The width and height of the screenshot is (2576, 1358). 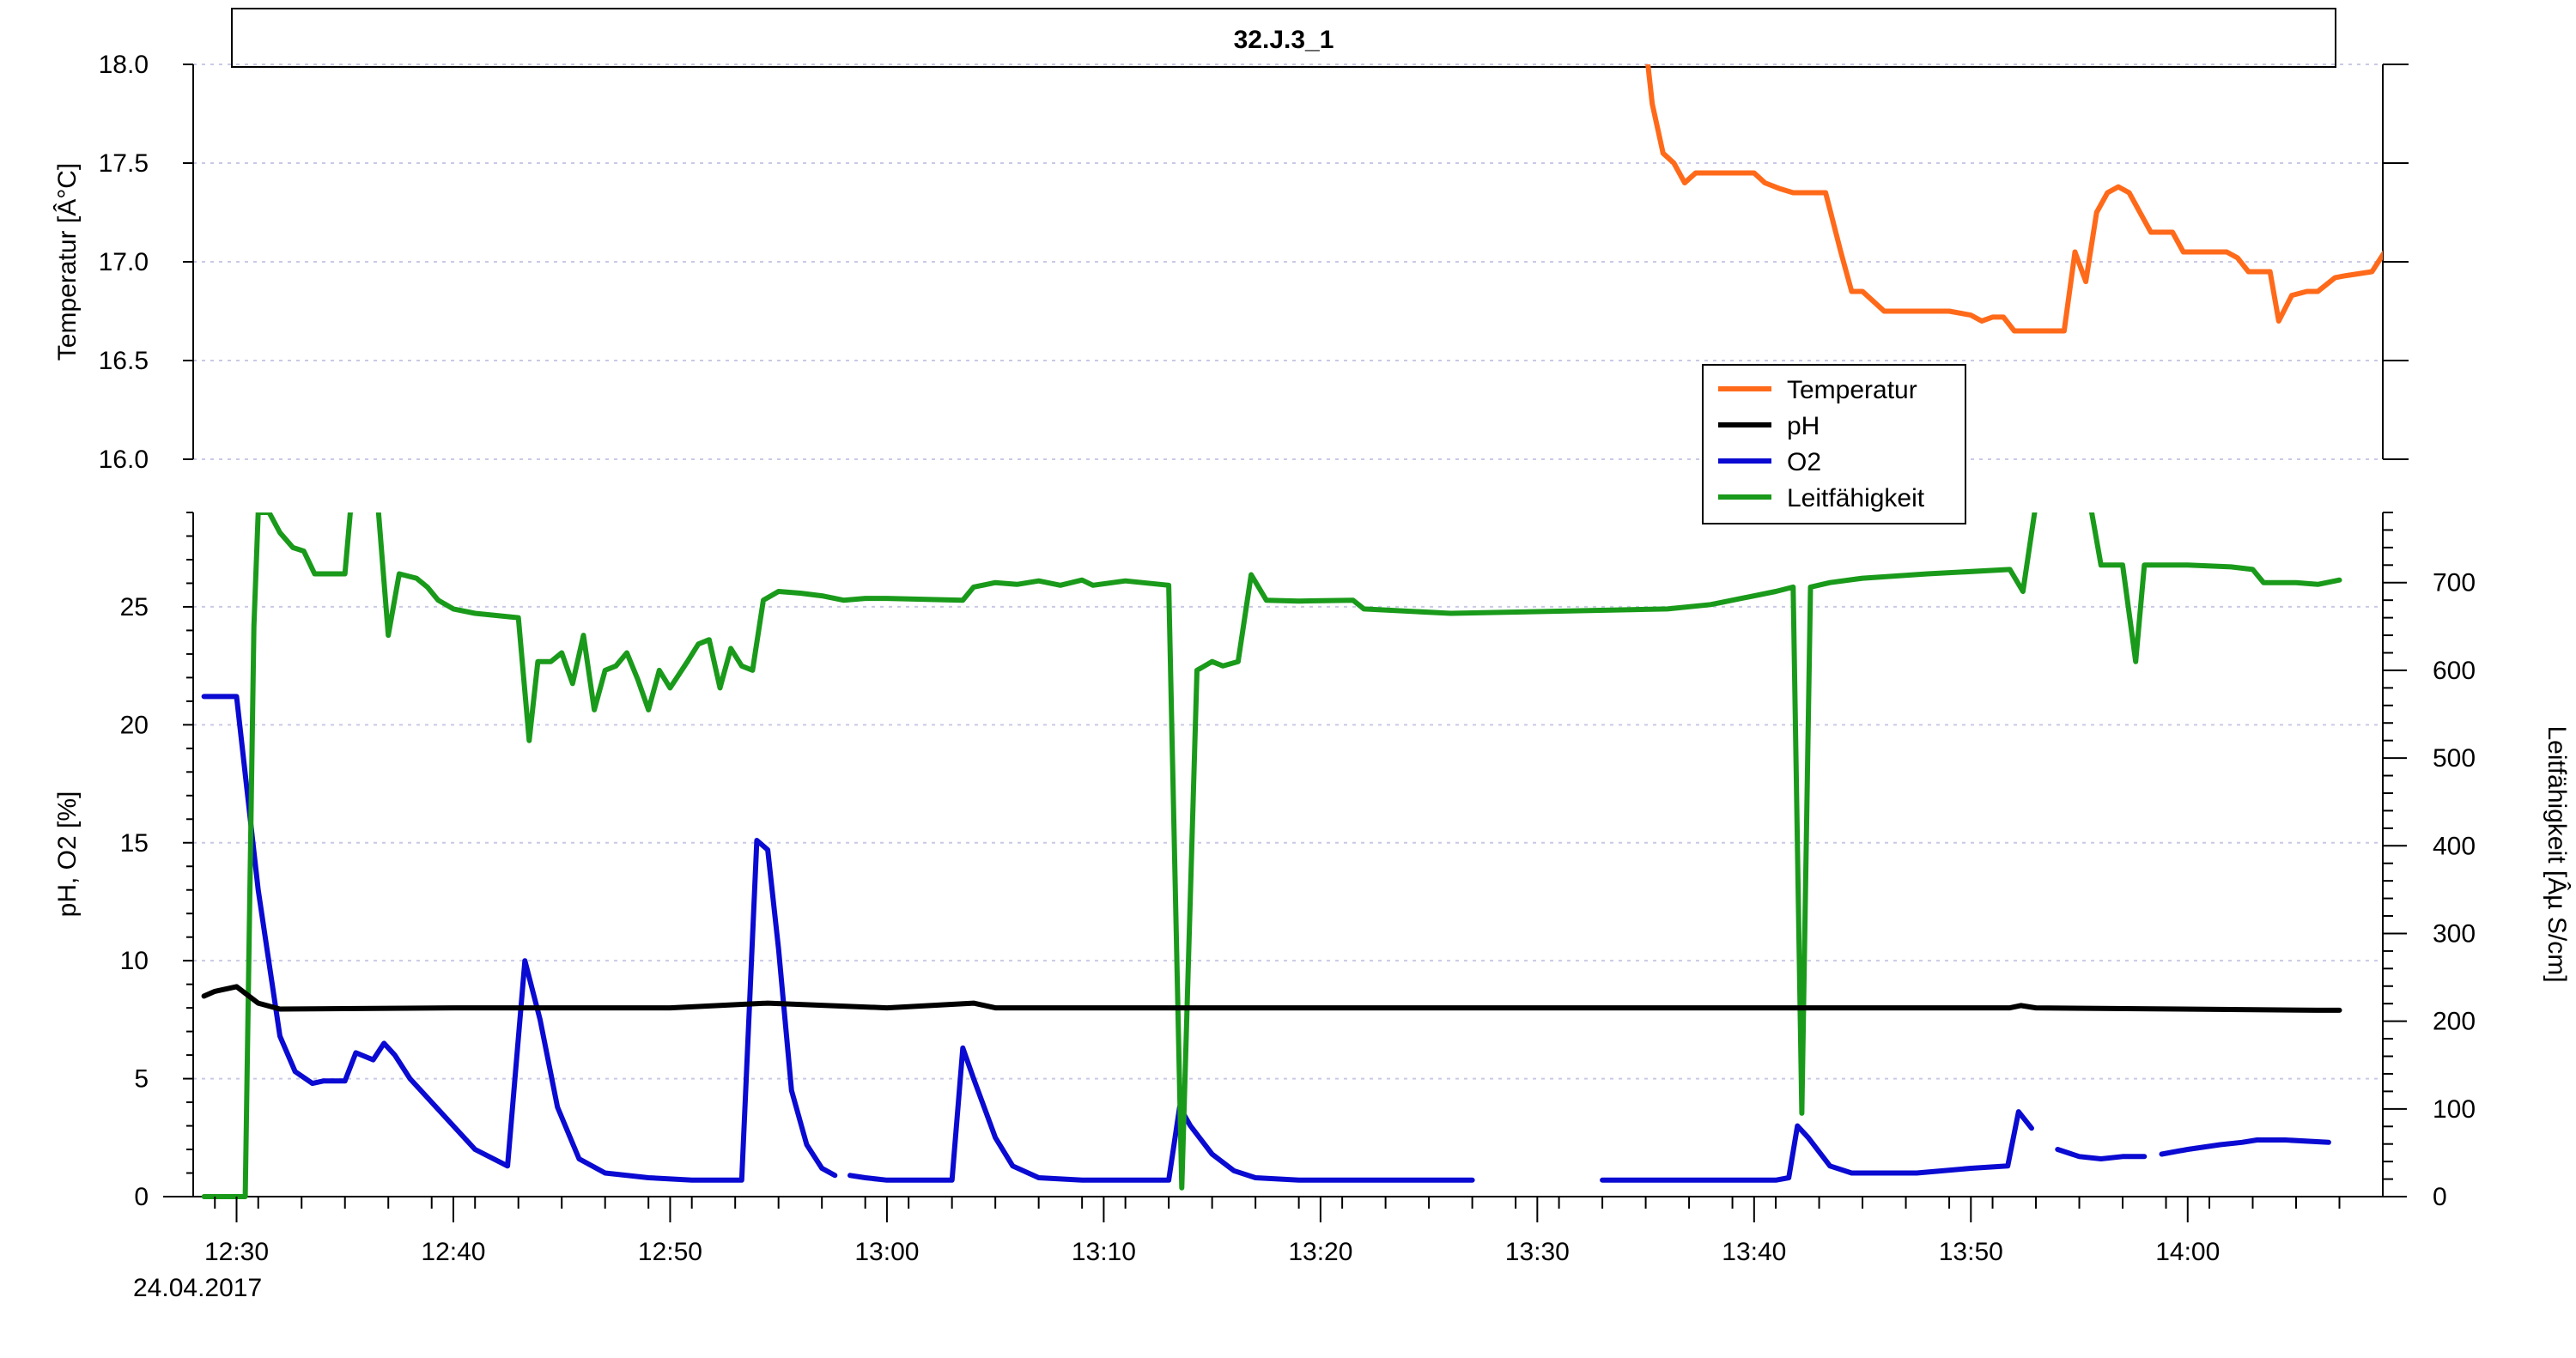 What do you see at coordinates (1754, 1252) in the screenshot?
I see `x-tick-label: 13:40` at bounding box center [1754, 1252].